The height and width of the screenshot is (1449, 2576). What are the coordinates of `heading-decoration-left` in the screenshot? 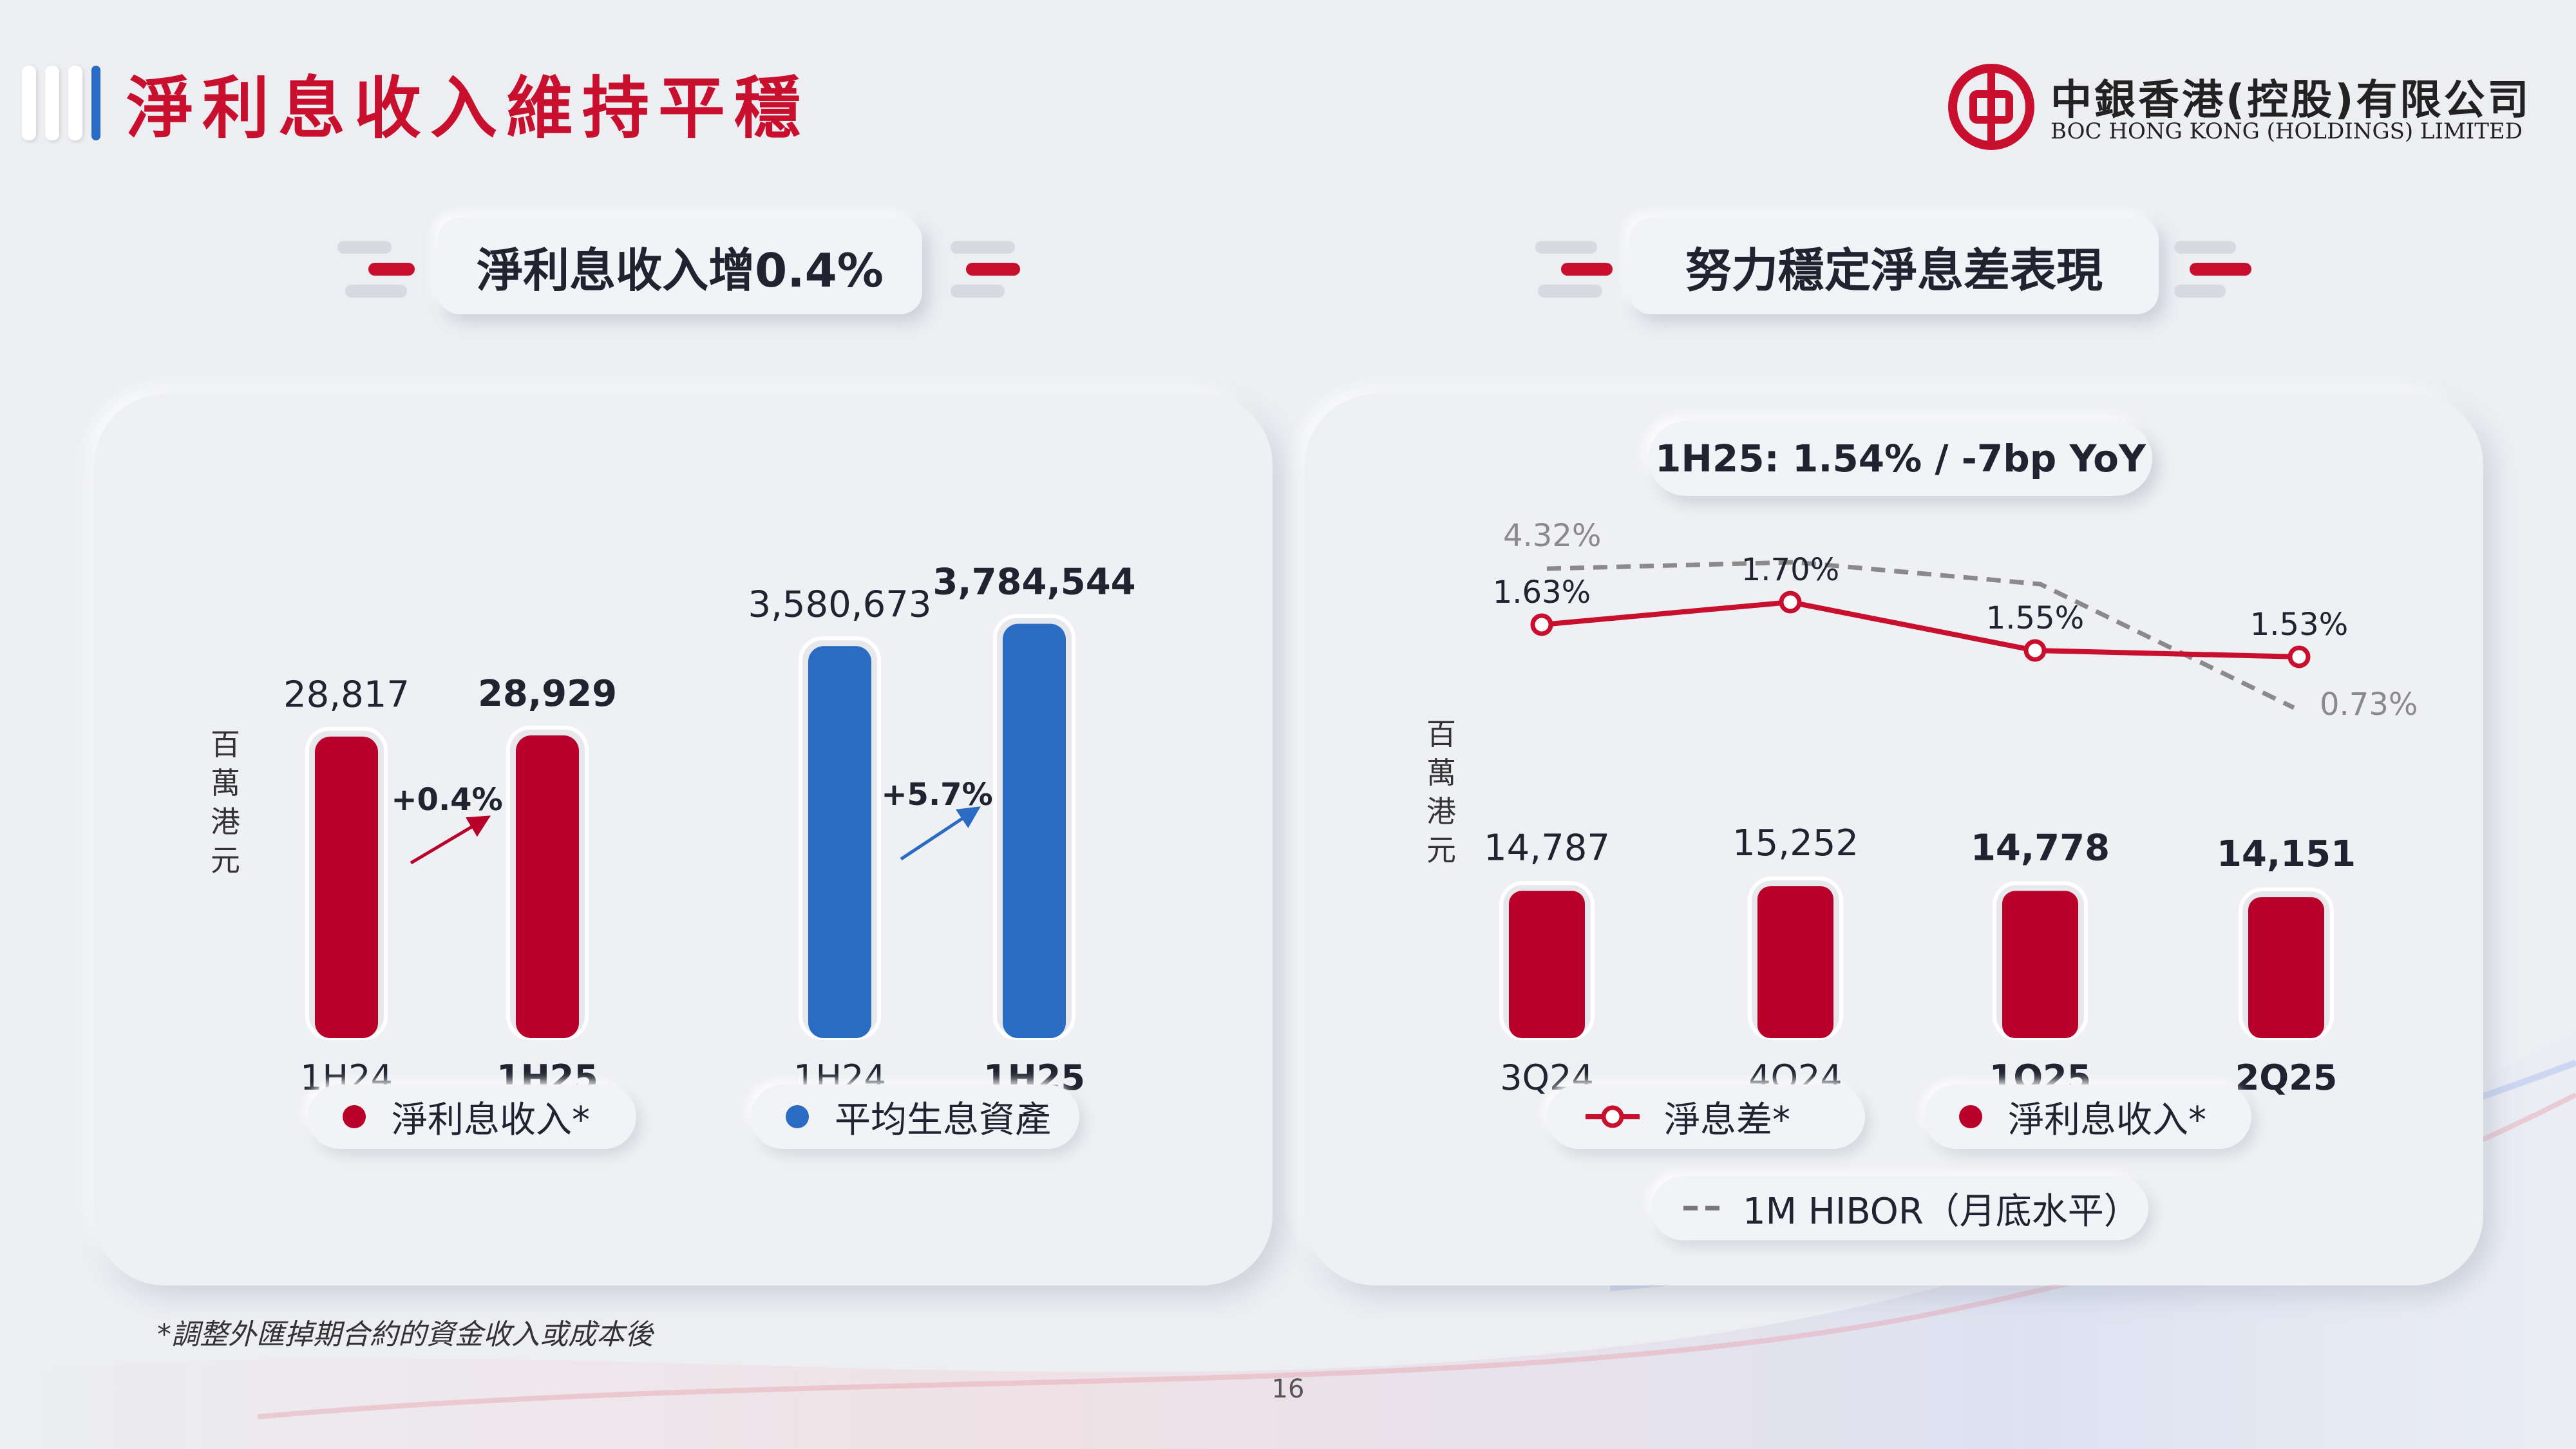 It's located at (376, 269).